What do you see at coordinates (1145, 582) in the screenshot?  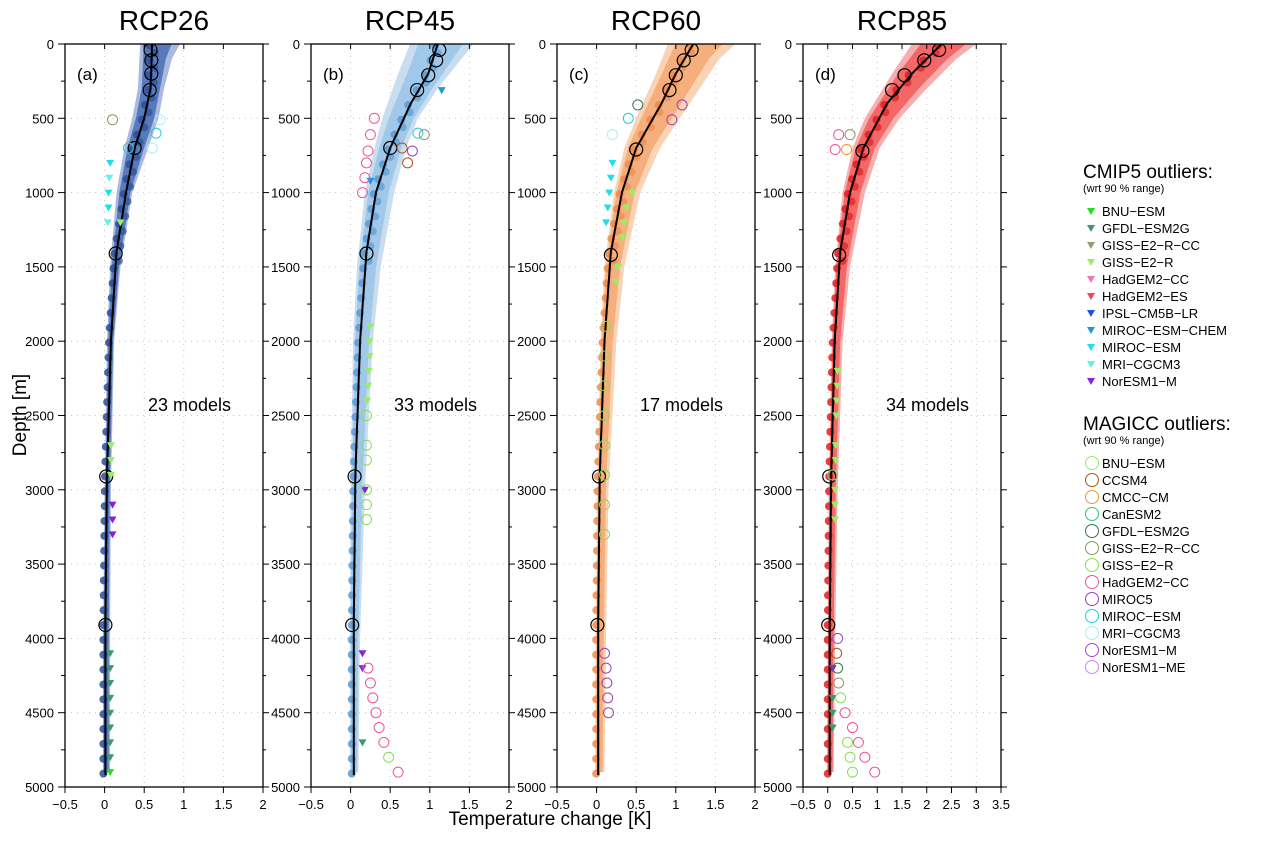 I see `legend-label: HadGEM2−CC` at bounding box center [1145, 582].